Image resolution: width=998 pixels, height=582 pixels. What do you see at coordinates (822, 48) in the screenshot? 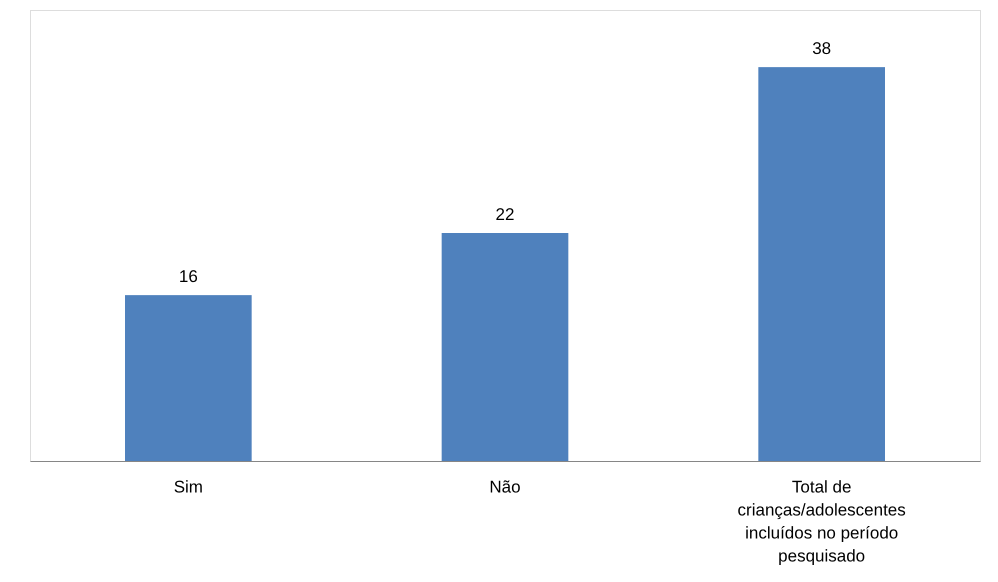
I see `data-label: 38` at bounding box center [822, 48].